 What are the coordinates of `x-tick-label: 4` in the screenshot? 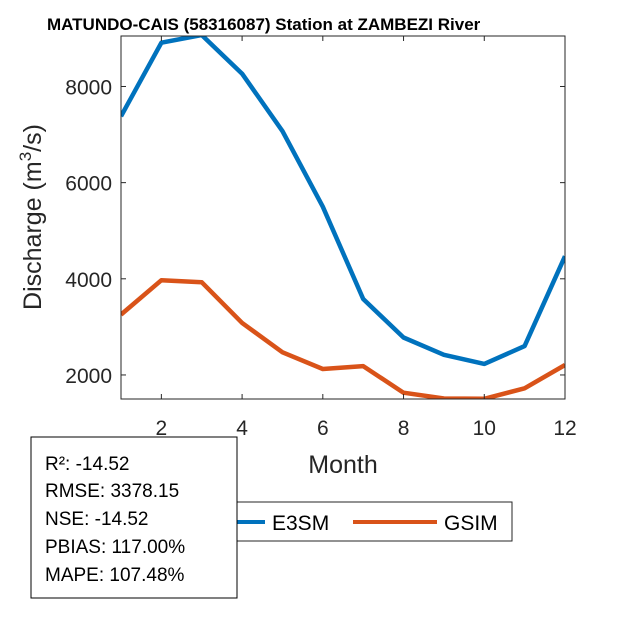 It's located at (242, 428).